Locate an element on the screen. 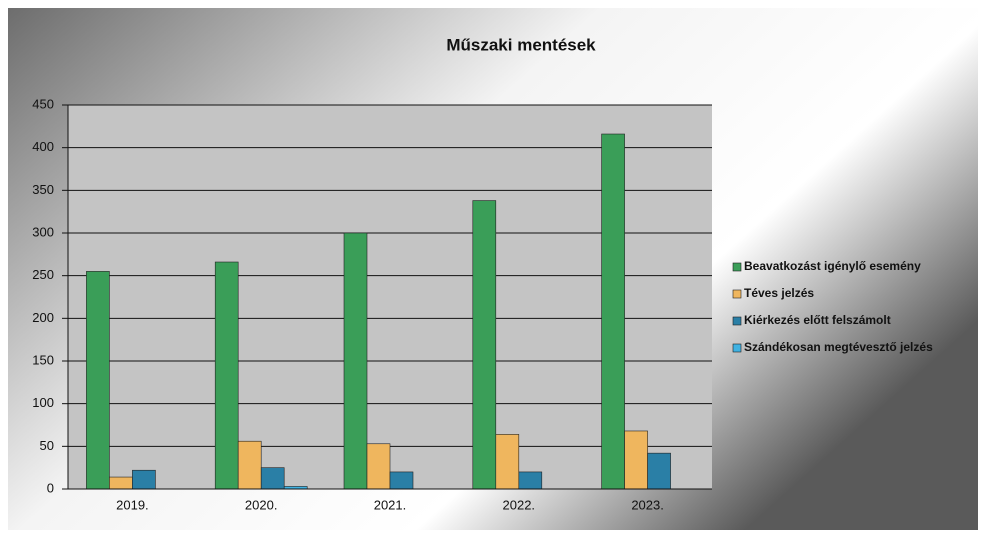 This screenshot has height=535, width=986. x-tick-label: 2021. is located at coordinates (390, 504).